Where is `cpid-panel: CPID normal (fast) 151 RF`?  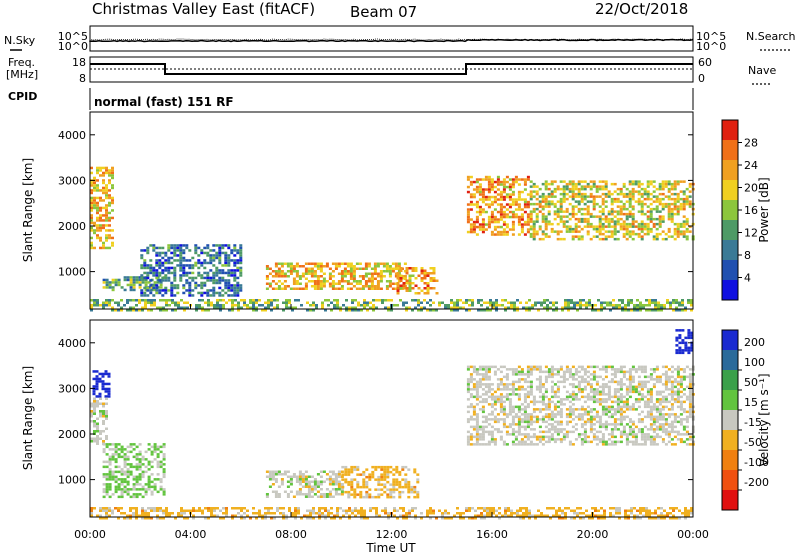 cpid-panel: CPID normal (fast) 151 RF is located at coordinates (351, 99).